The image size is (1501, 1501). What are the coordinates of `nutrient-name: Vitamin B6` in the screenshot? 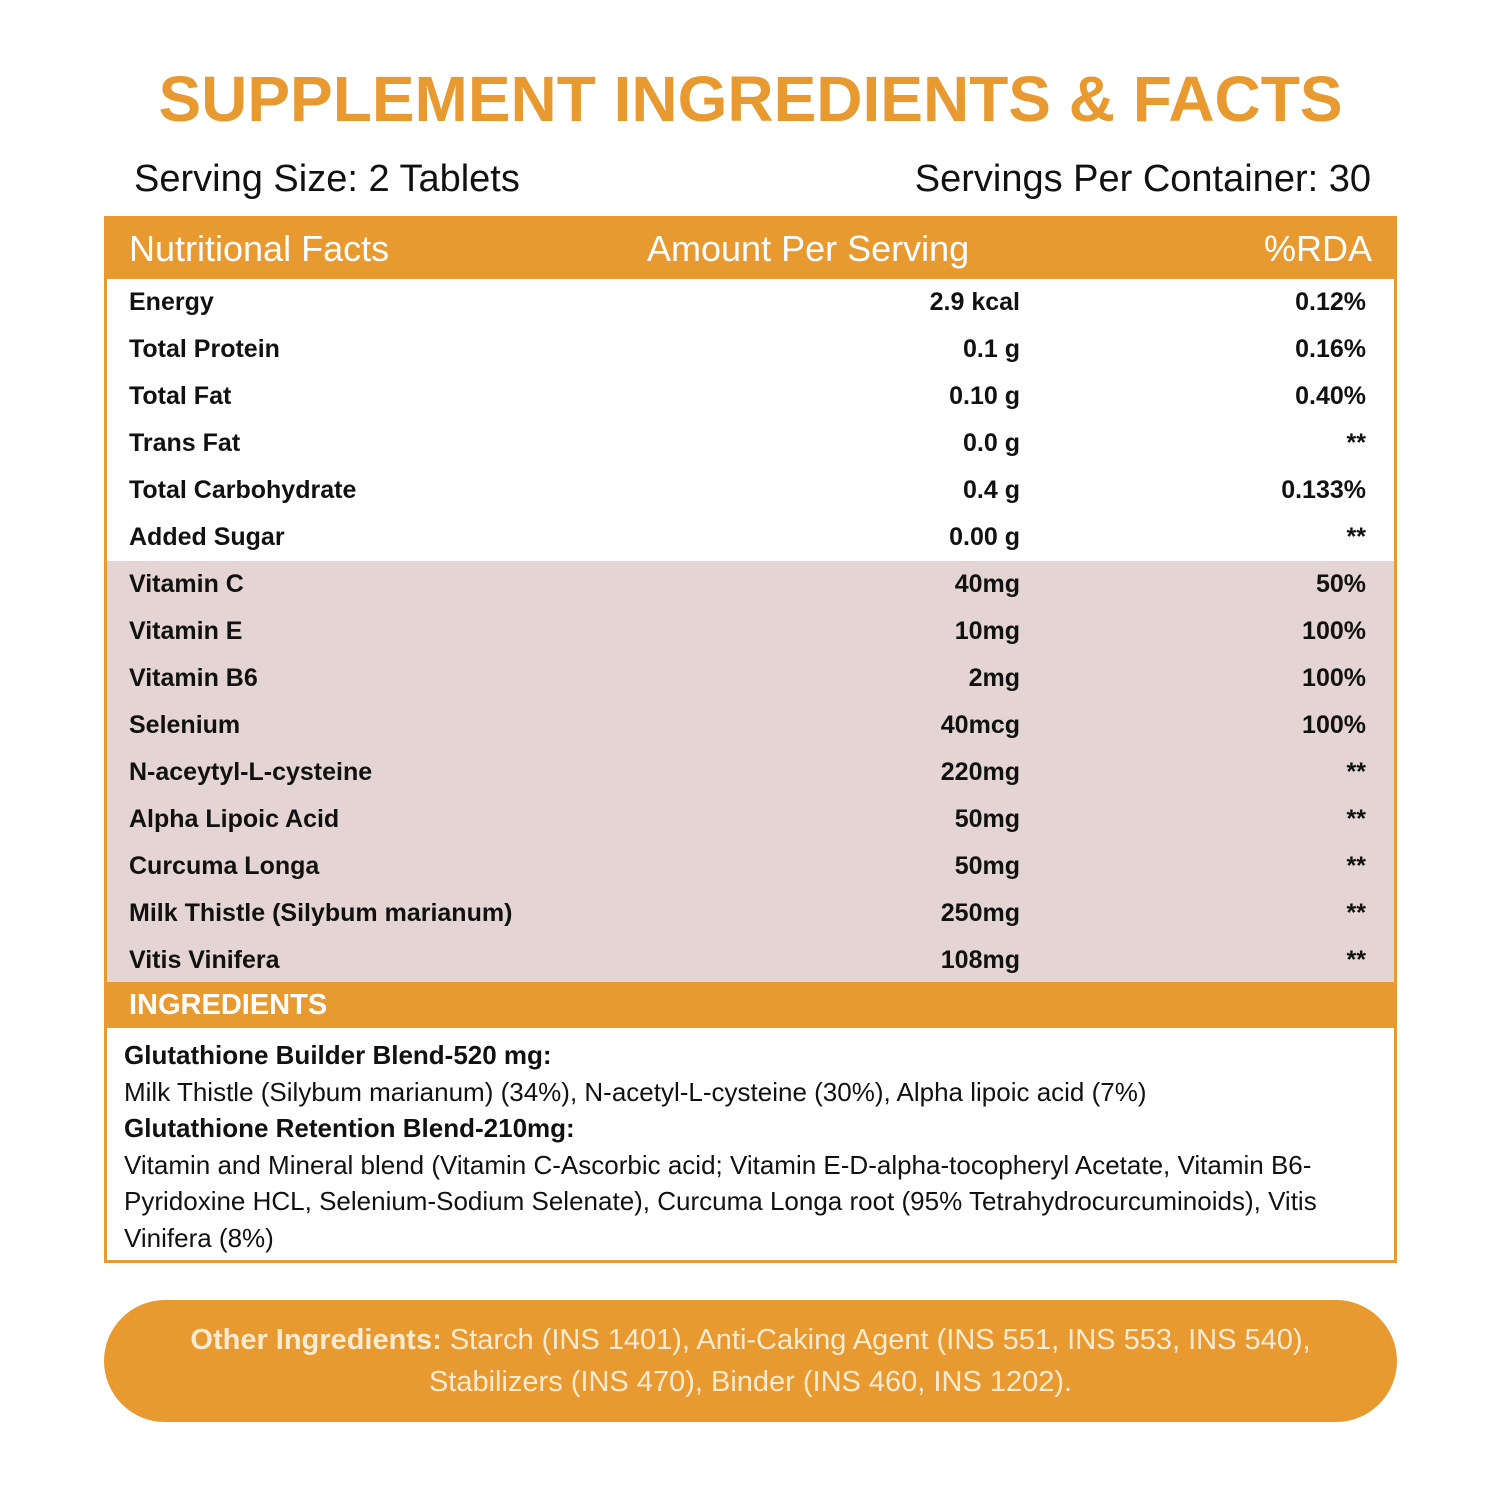 It's located at (193, 678).